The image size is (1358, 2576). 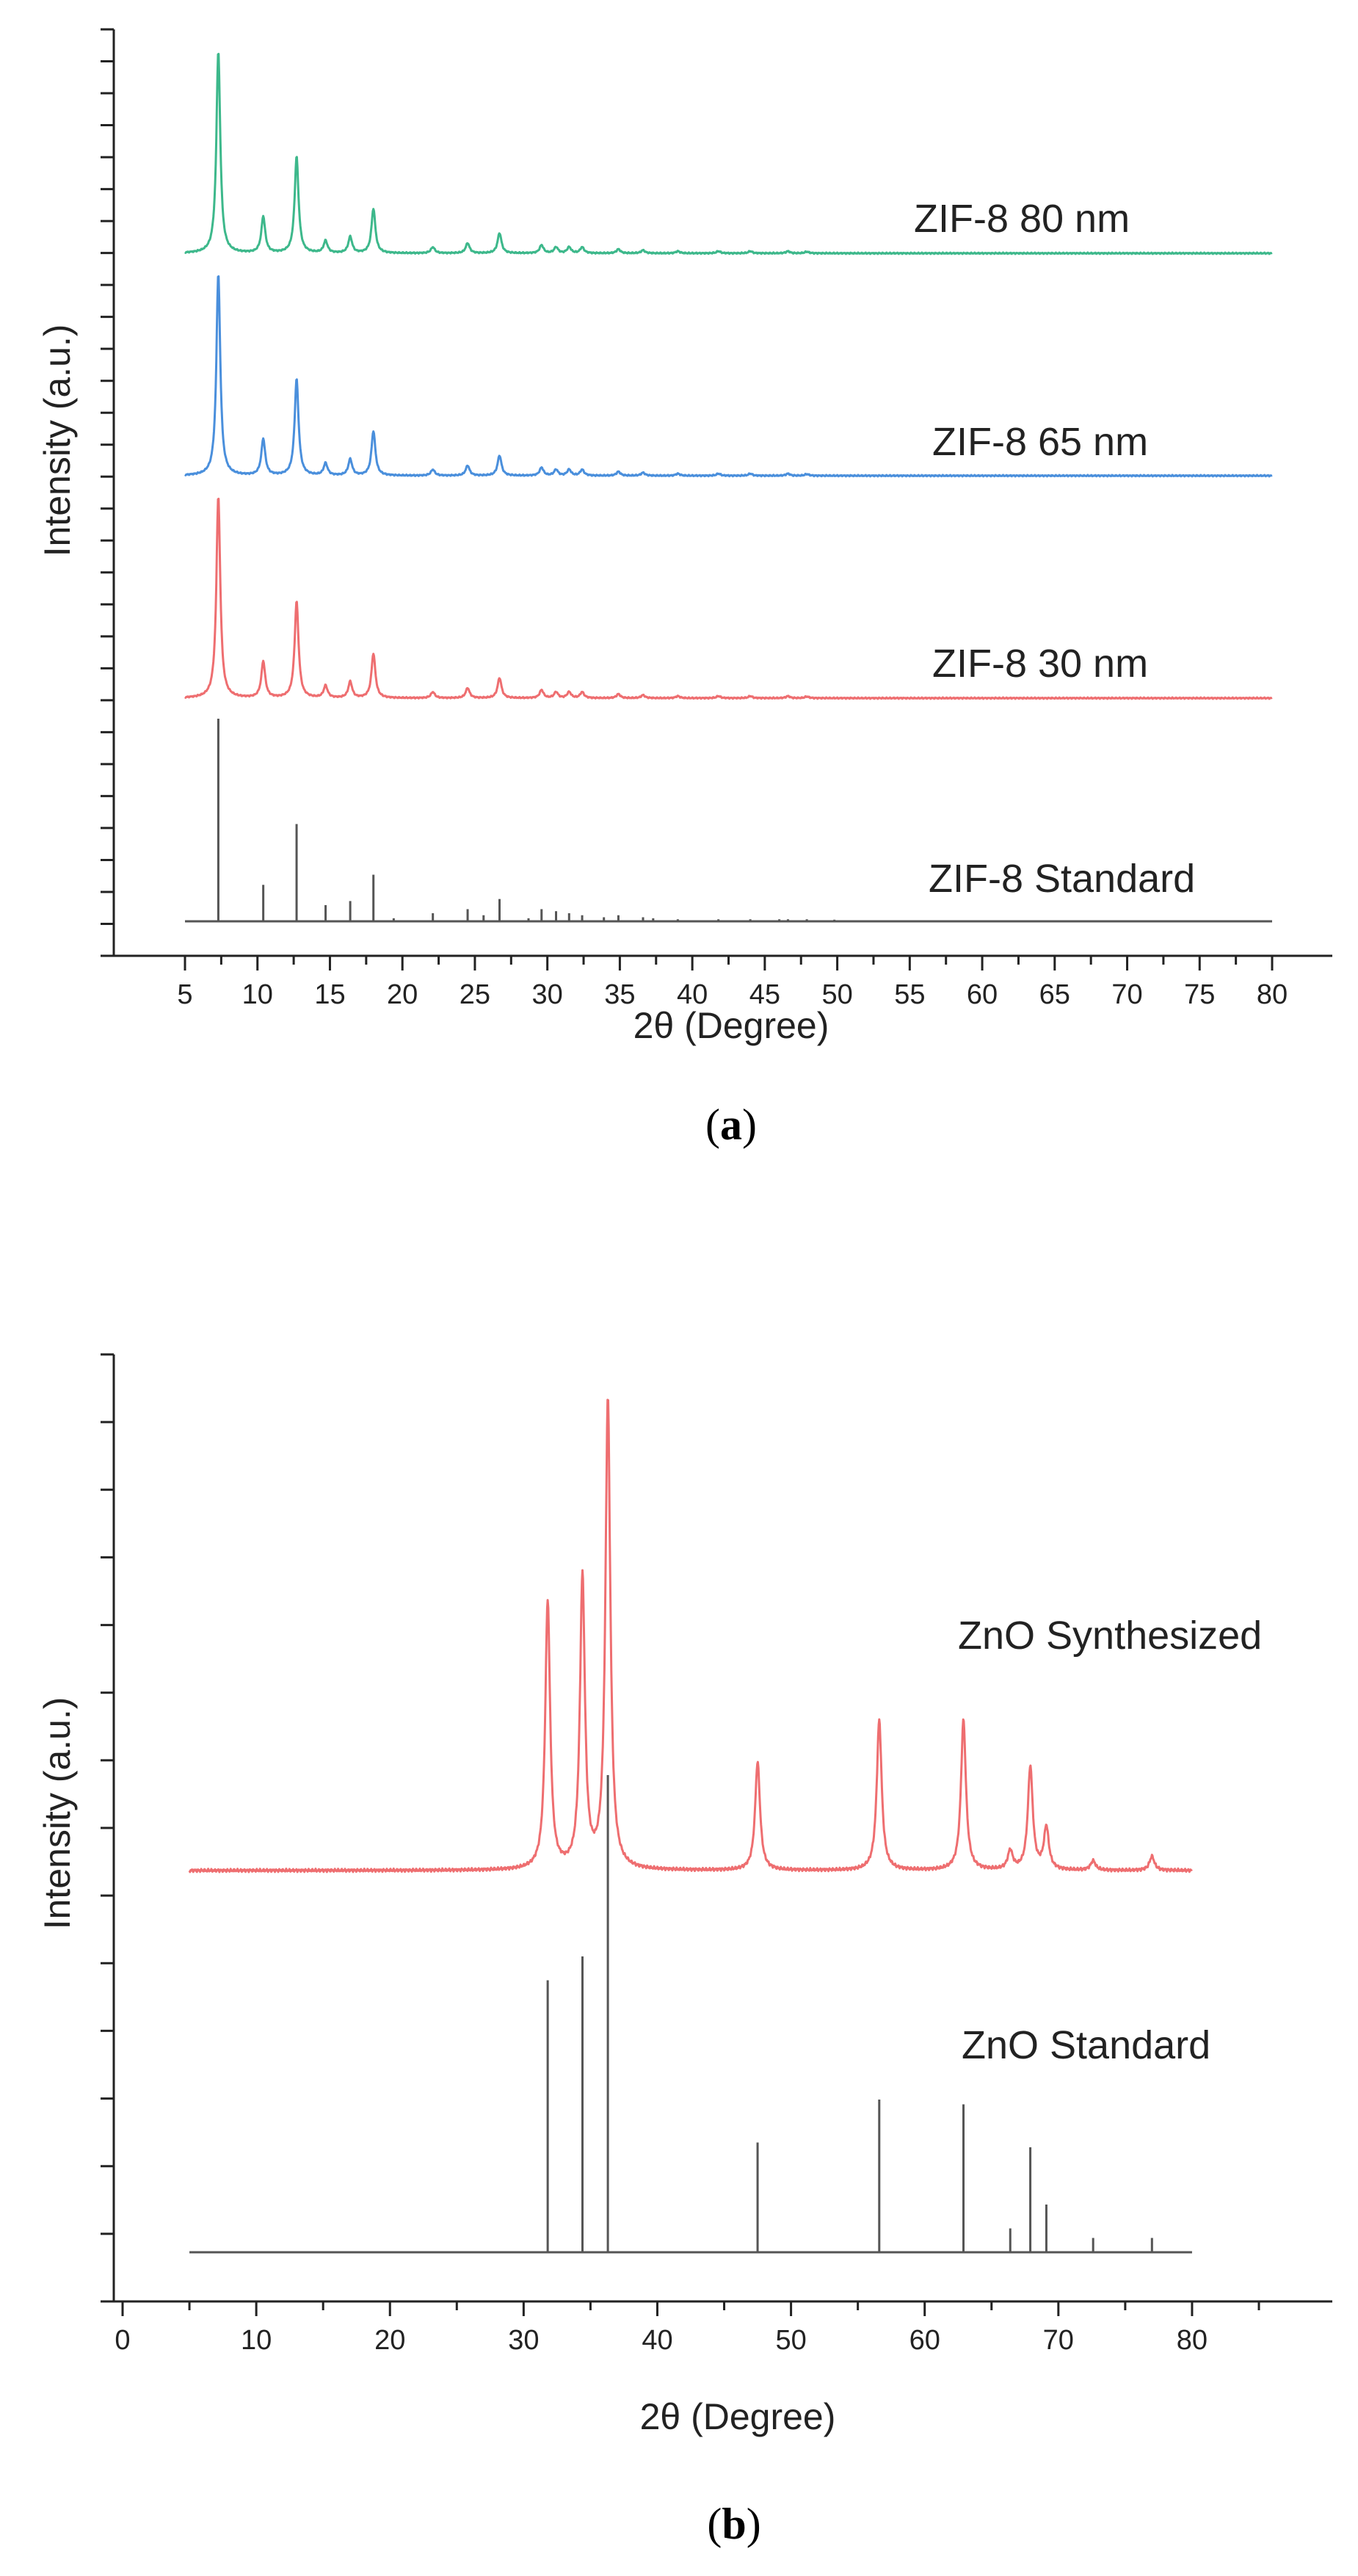 I want to click on panel-a-x-tick-label: 60, so click(x=983, y=994).